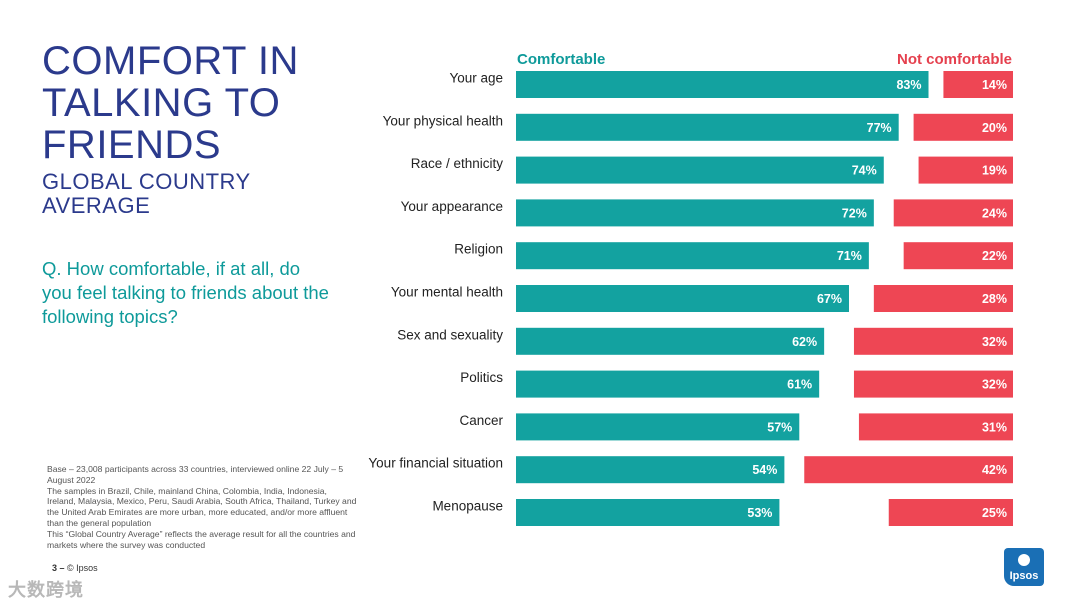 The width and height of the screenshot is (1080, 608). Describe the element at coordinates (58, 568) in the screenshot. I see `page-number: 3 –` at that location.